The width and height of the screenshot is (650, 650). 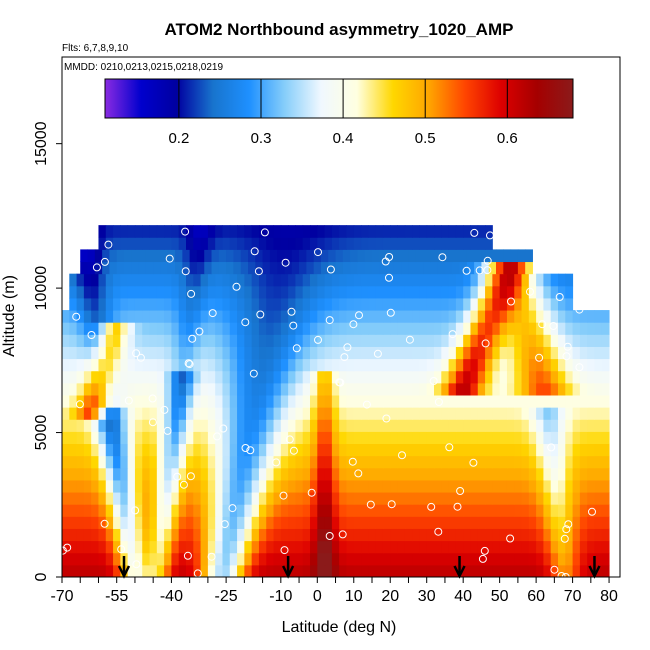 I want to click on x-axis-label: Latitude (deg N), so click(x=339, y=627).